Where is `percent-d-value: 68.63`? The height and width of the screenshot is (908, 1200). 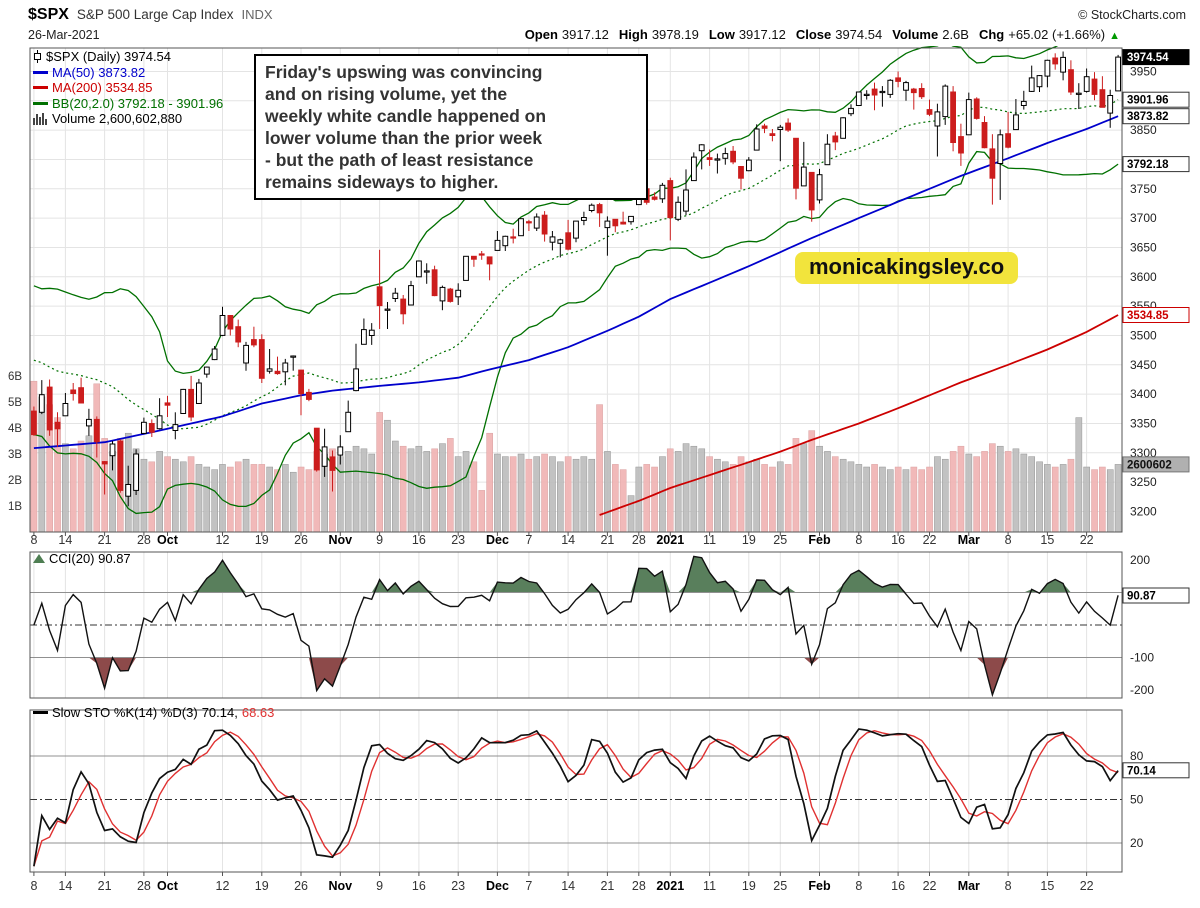 percent-d-value: 68.63 is located at coordinates (258, 712).